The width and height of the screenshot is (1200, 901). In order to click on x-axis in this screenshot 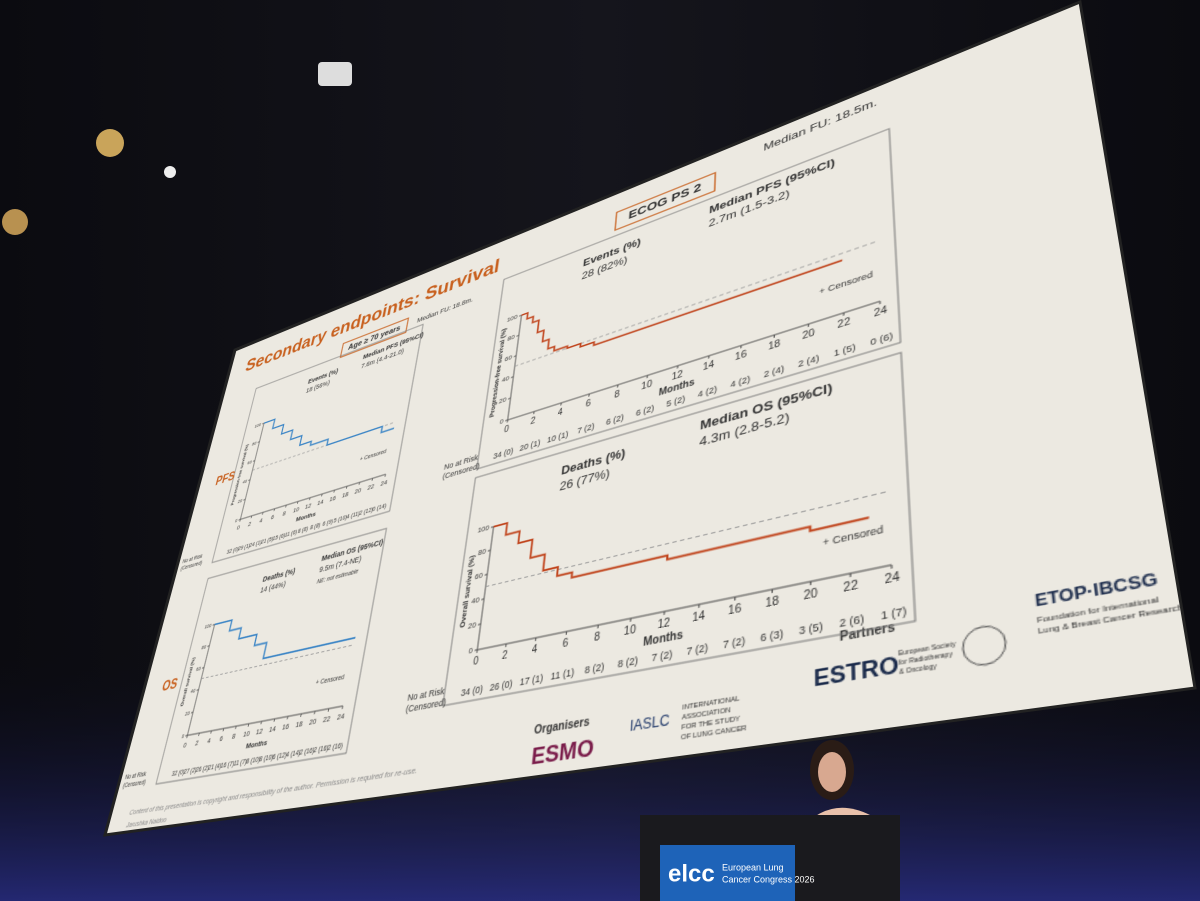, I will do `click(694, 360)`.